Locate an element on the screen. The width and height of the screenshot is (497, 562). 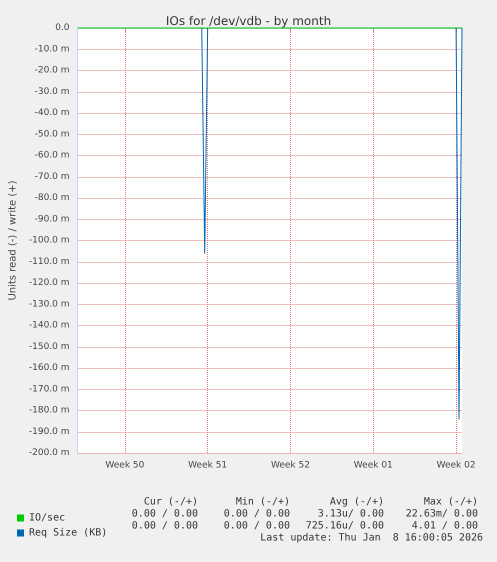
y-tick-label: -120.0 m is located at coordinates (49, 283).